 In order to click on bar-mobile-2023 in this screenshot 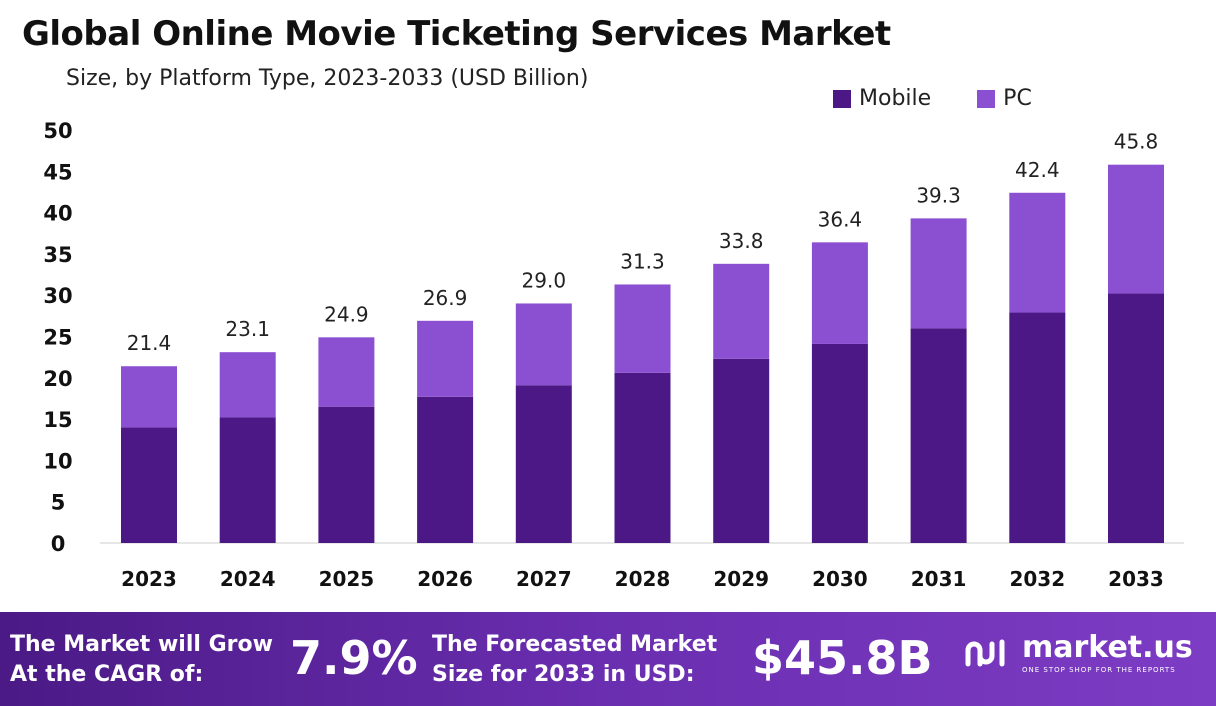, I will do `click(149, 485)`.